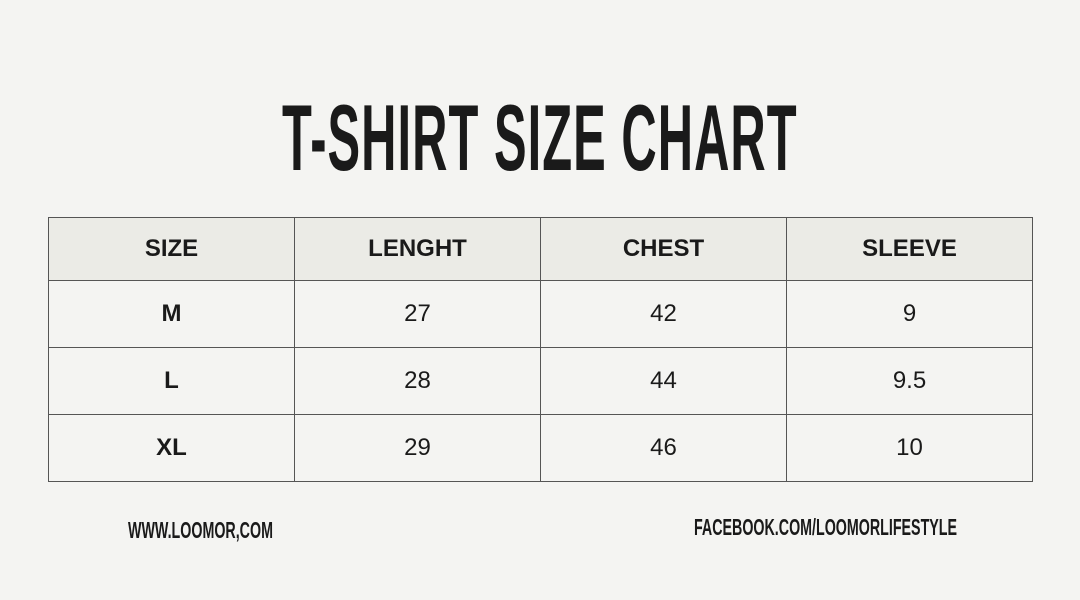 This screenshot has width=1080, height=600. I want to click on header-size: SIZE, so click(171, 249).